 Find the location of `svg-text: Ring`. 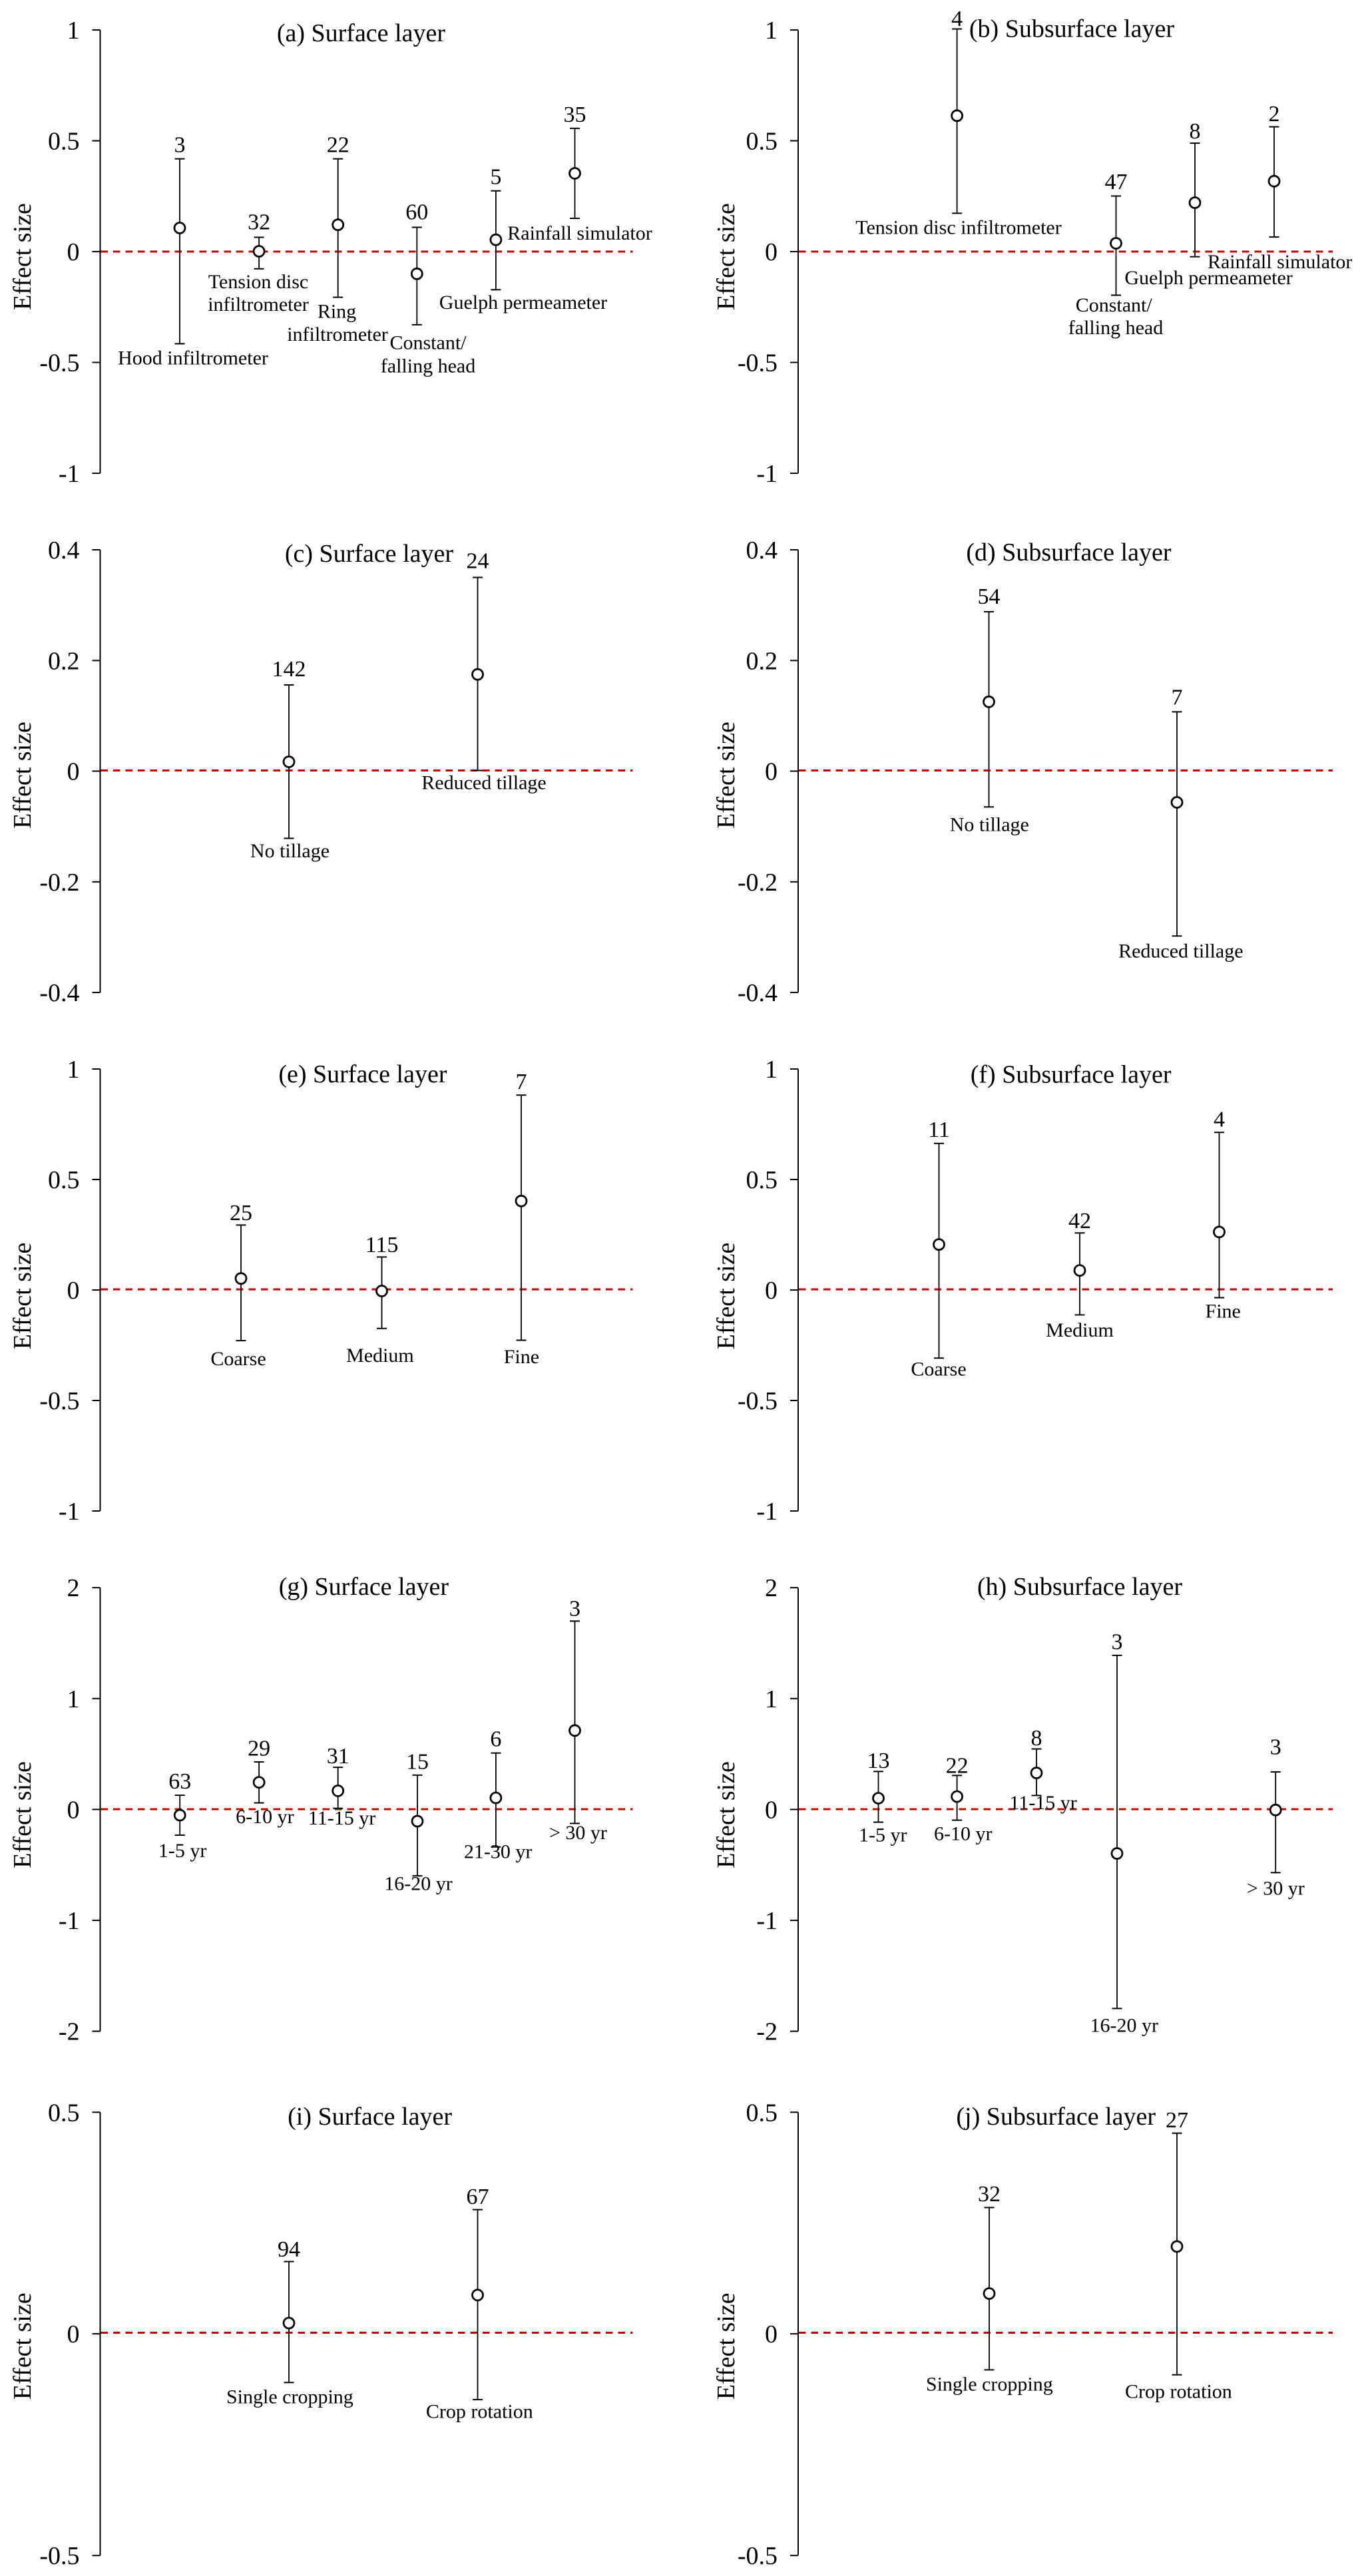

svg-text: Ring is located at coordinates (337, 312).